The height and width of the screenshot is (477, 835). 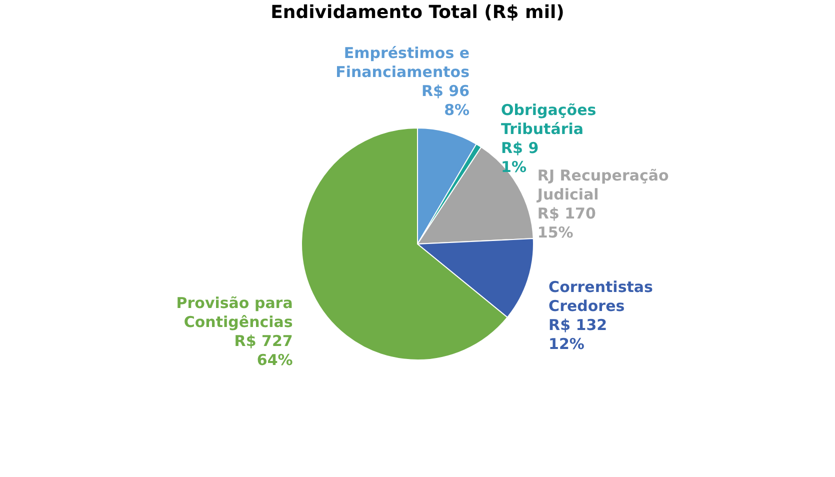 What do you see at coordinates (566, 223) in the screenshot?
I see `data-label: R$ 170 15%` at bounding box center [566, 223].